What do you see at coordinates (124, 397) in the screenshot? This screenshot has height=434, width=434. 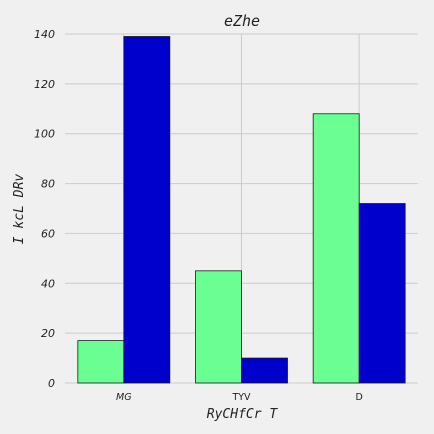 I see `x-tick-label: MG` at bounding box center [124, 397].